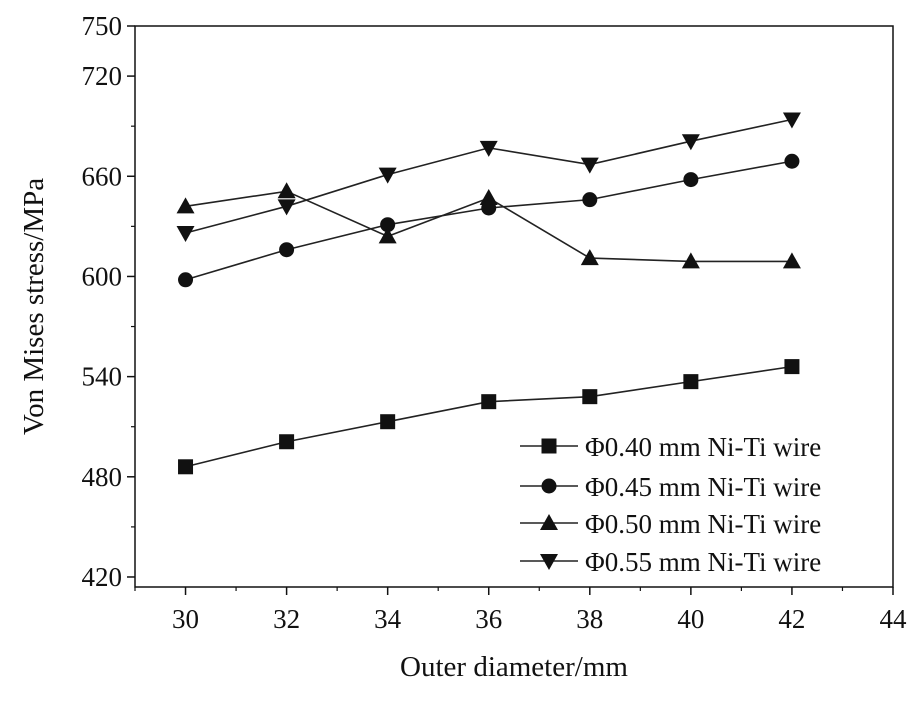  What do you see at coordinates (514, 667) in the screenshot?
I see `x-axis-title: Outer diameter/mm` at bounding box center [514, 667].